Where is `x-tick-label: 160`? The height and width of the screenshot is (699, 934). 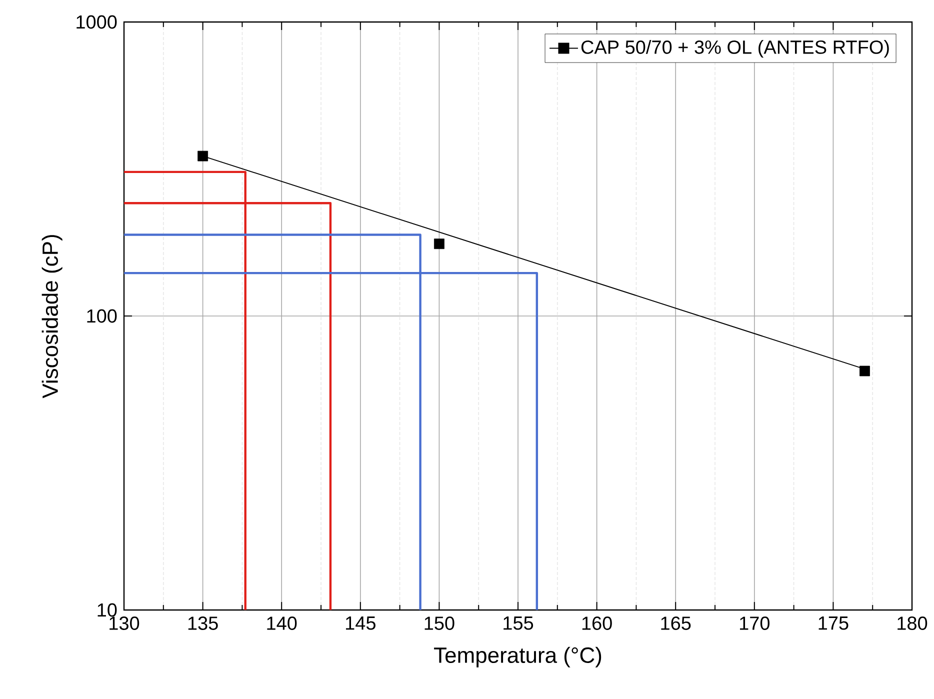 x-tick-label: 160 is located at coordinates (597, 623).